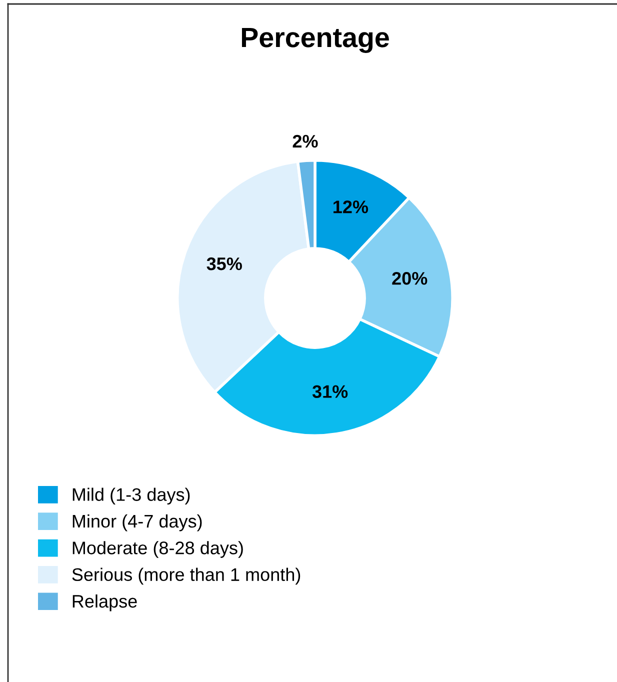 This screenshot has height=682, width=617. Describe the element at coordinates (137, 523) in the screenshot. I see `legend-label: Minor (4-7 days)` at that location.